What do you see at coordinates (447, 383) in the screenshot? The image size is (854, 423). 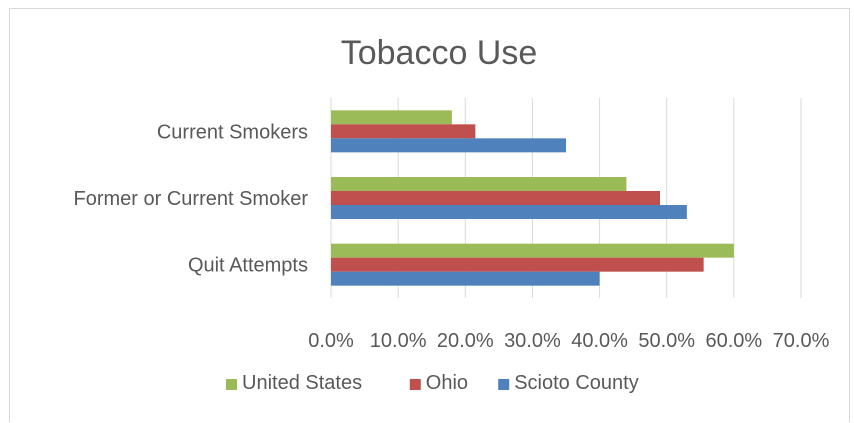 I see `legend-label: Ohio` at bounding box center [447, 383].